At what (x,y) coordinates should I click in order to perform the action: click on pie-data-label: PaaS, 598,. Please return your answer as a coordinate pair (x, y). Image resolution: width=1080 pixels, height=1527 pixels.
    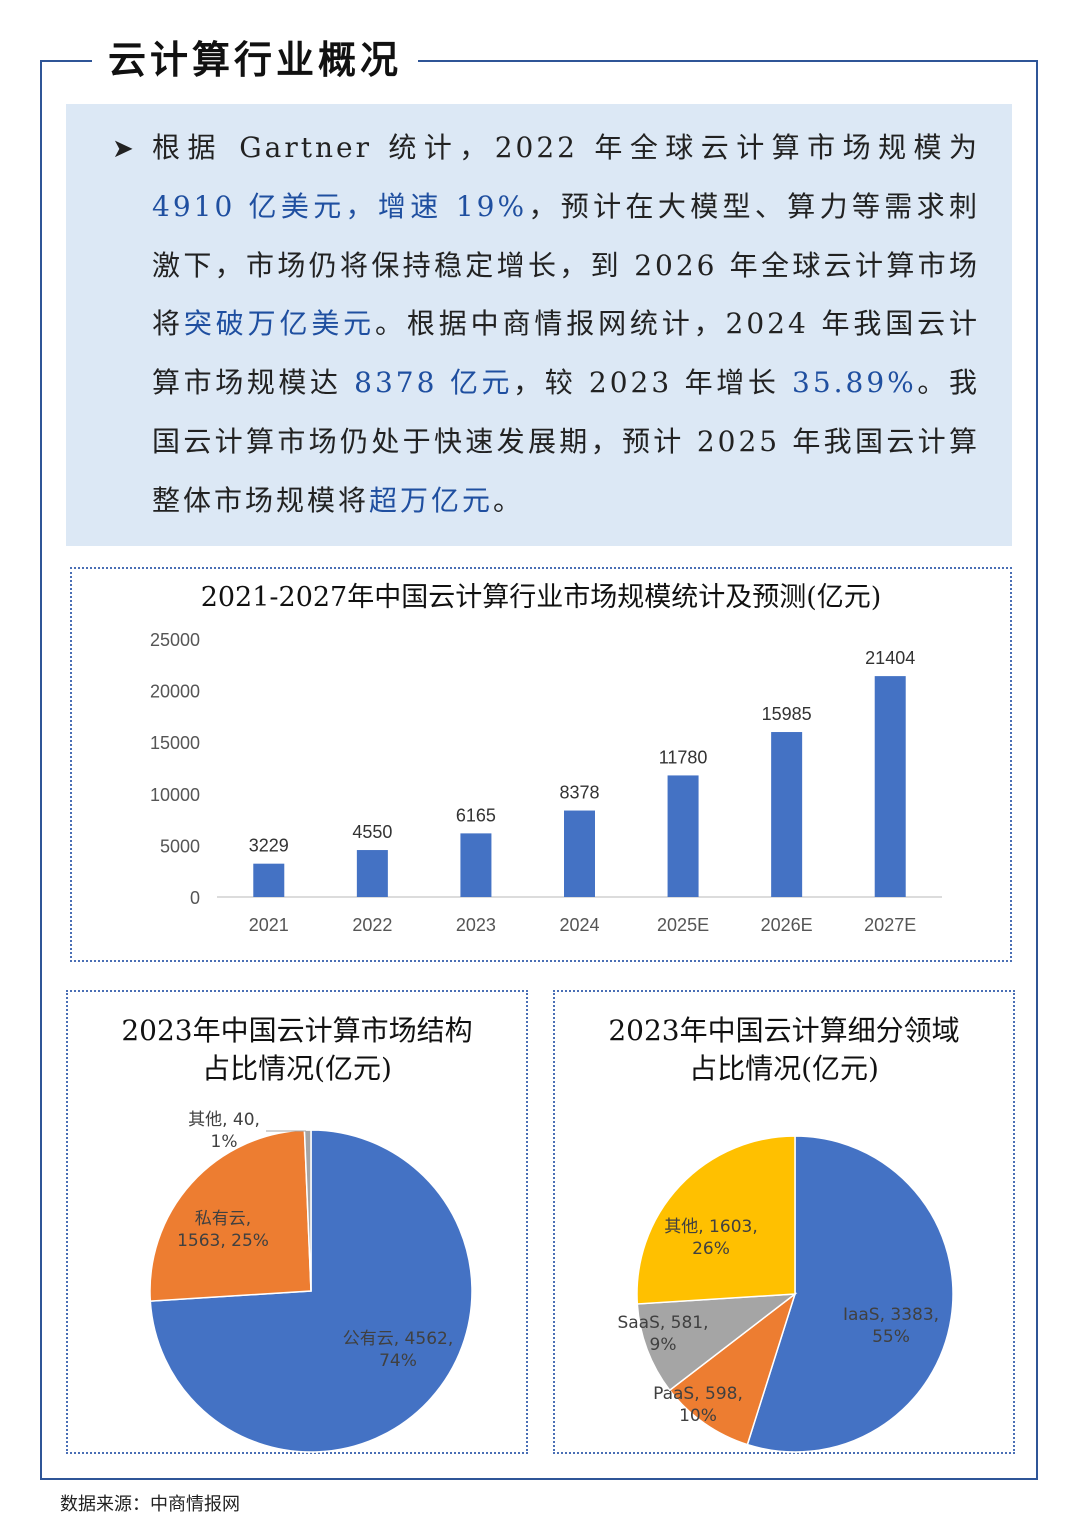
    Looking at the image, I should click on (698, 1394).